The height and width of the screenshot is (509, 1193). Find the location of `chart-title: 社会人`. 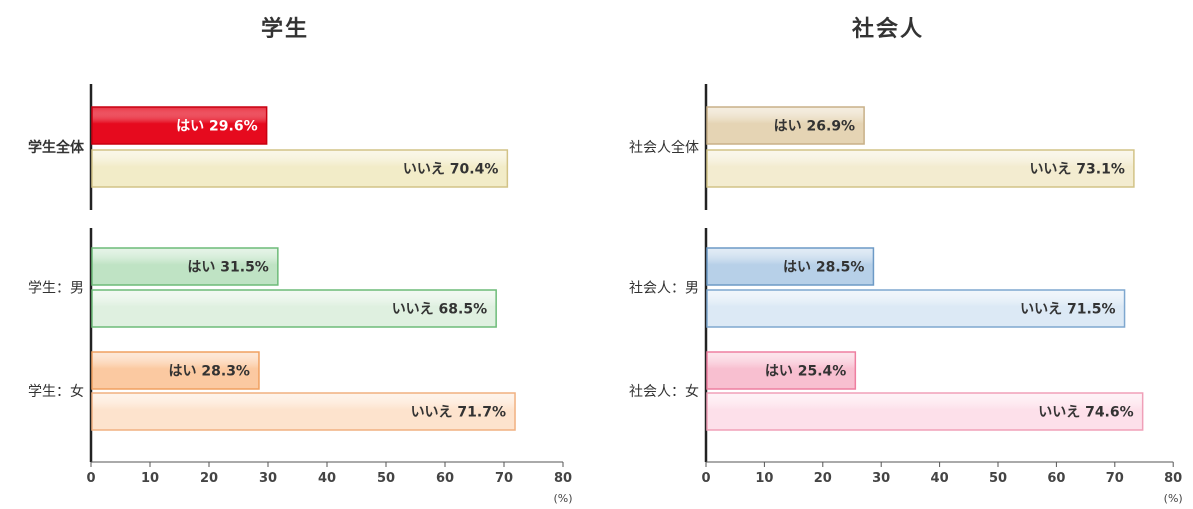

chart-title: 社会人 is located at coordinates (888, 29).